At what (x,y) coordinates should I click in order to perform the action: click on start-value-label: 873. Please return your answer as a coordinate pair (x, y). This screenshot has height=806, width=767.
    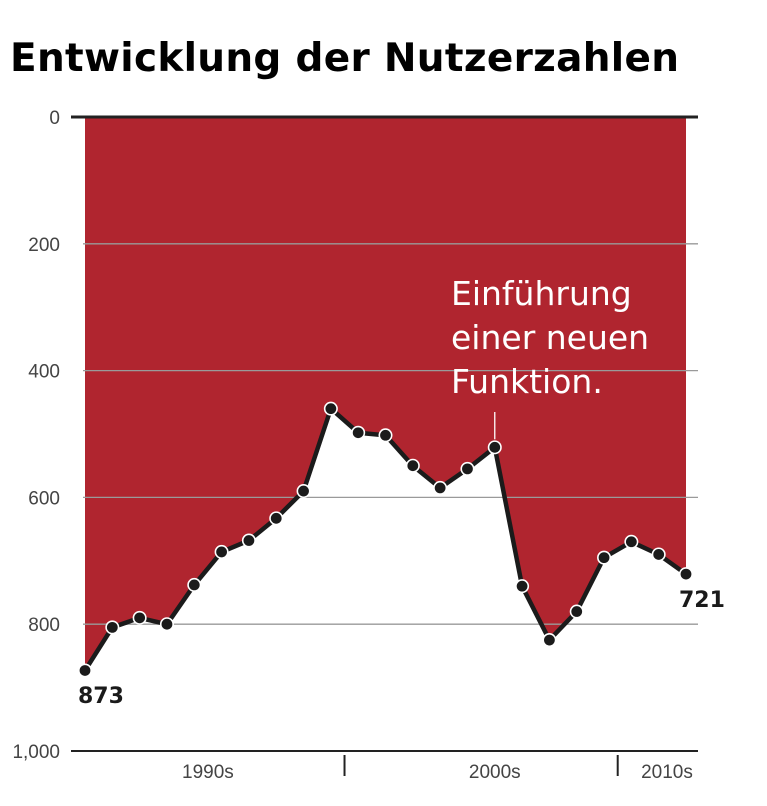
    Looking at the image, I should click on (101, 696).